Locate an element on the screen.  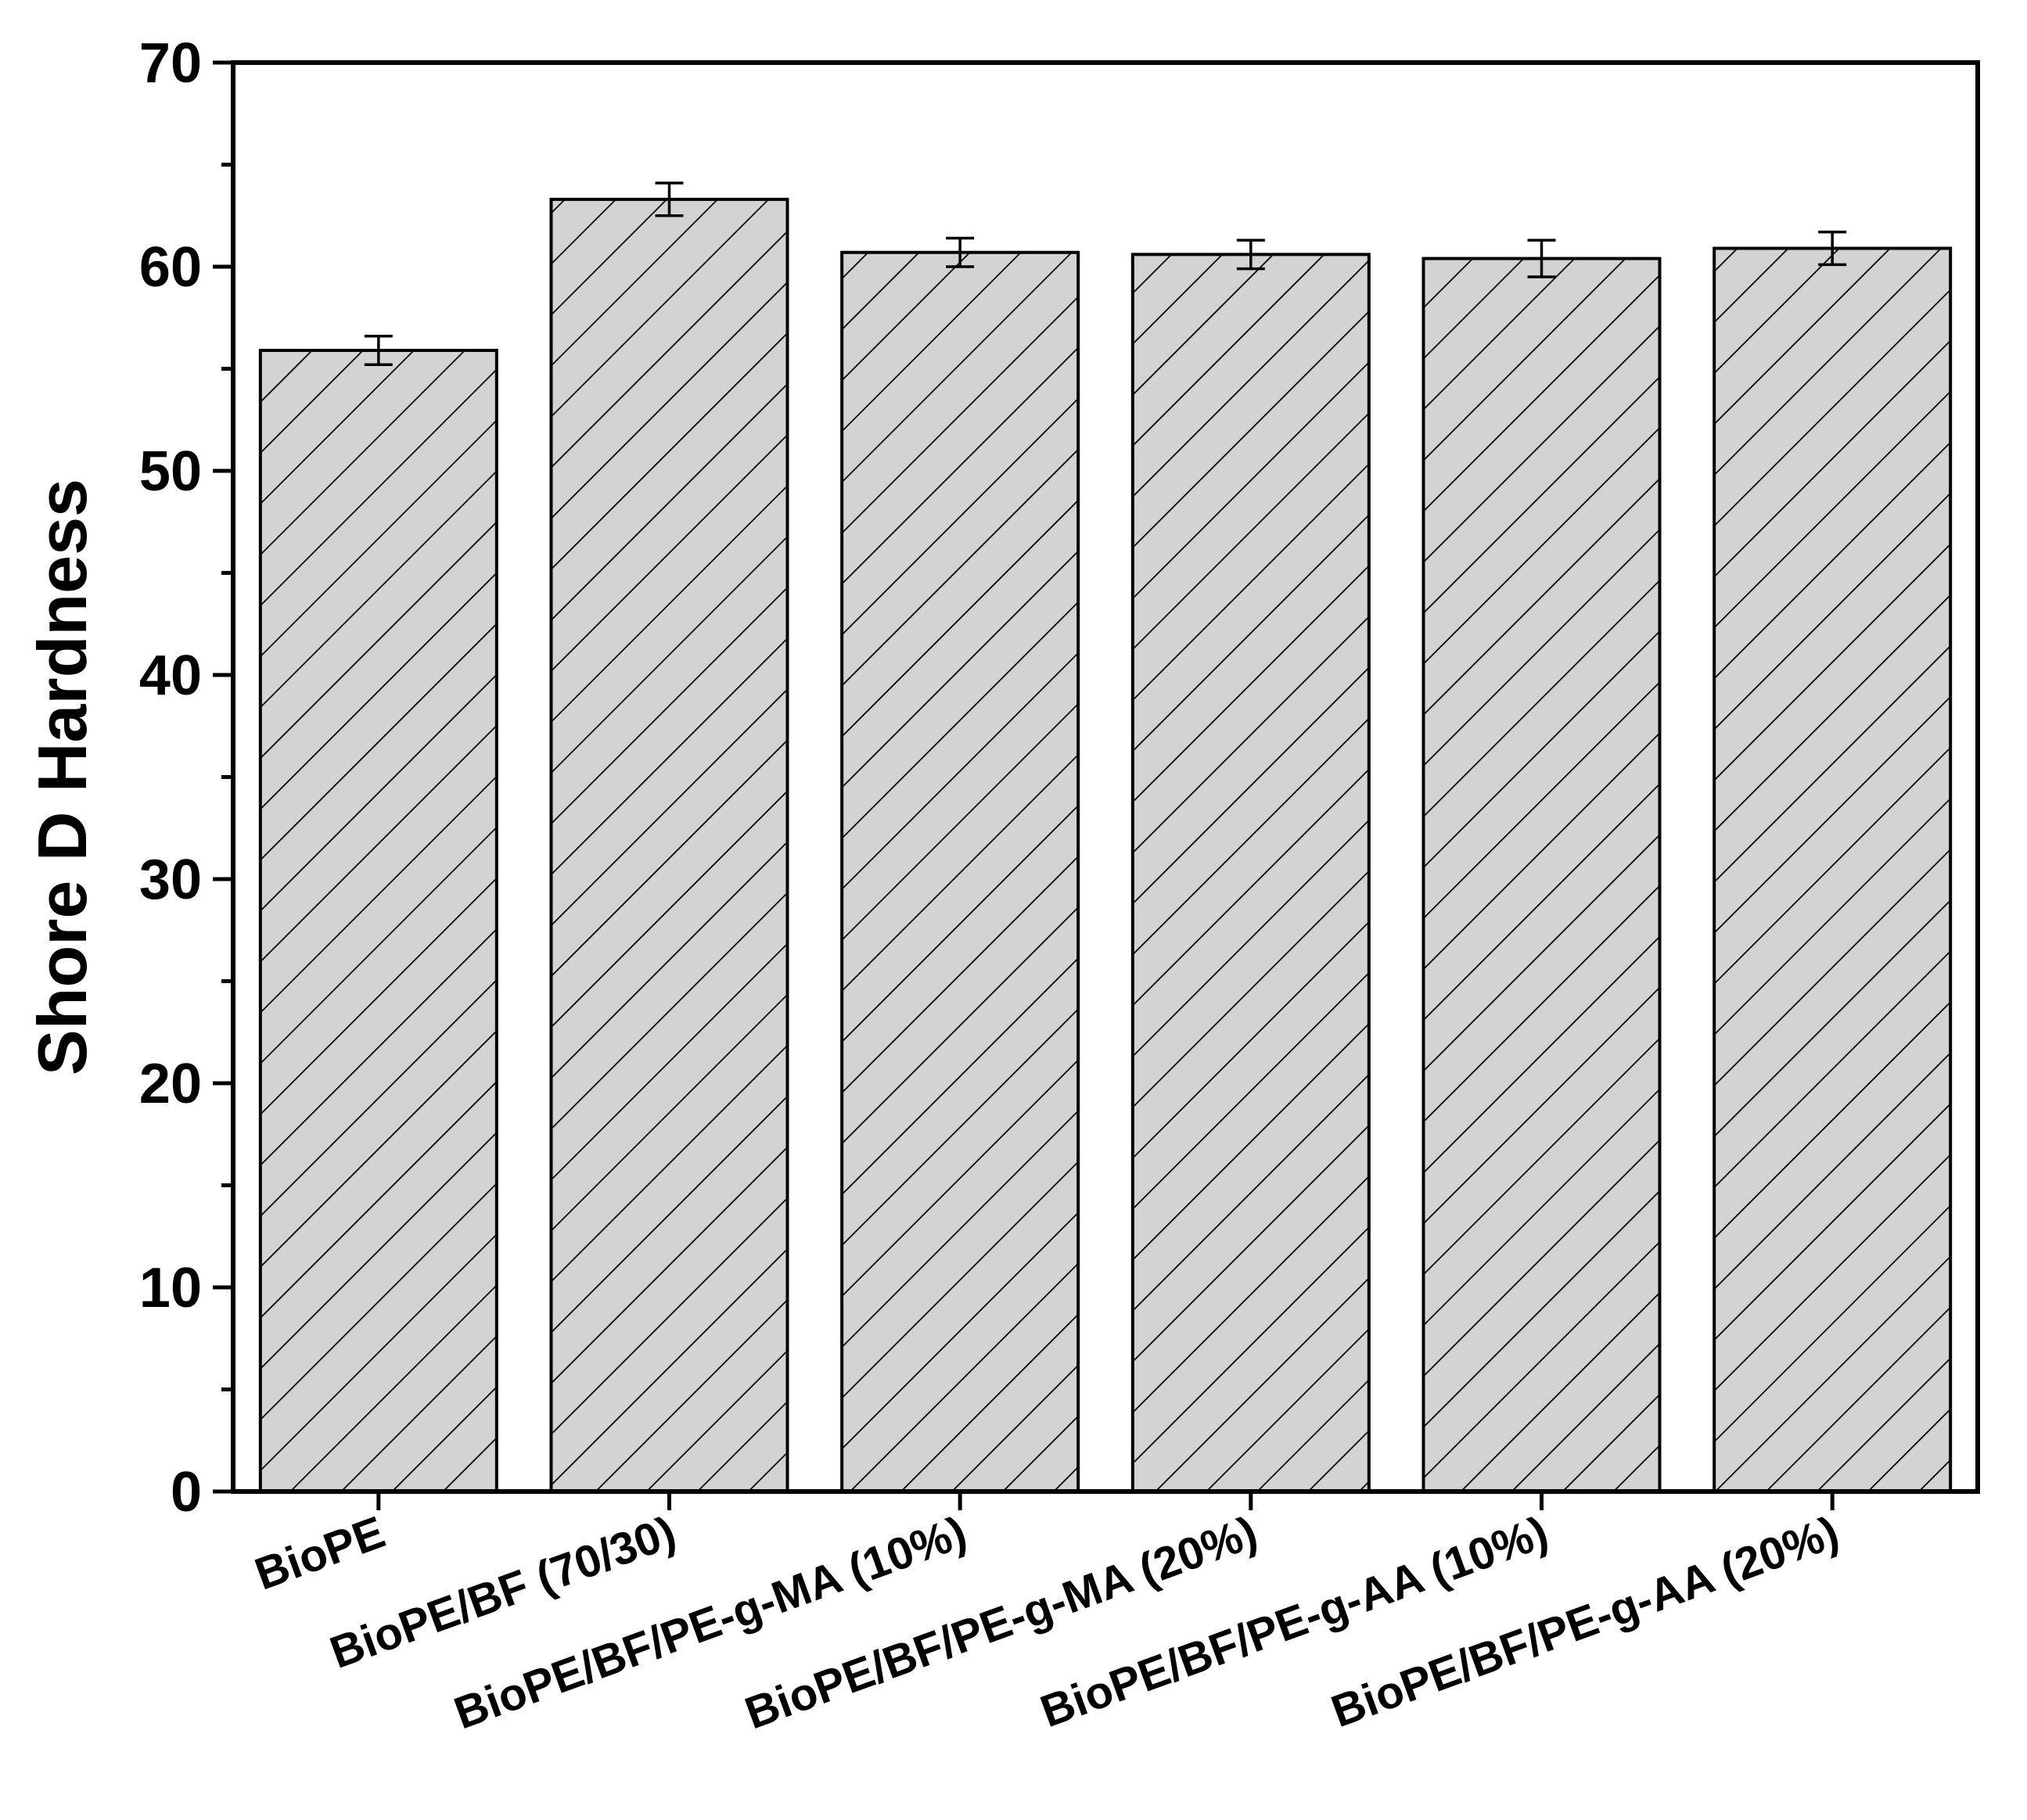
x-tick-label: BioPE/BF/PE-g-AA (10%) is located at coordinates (1294, 1621).